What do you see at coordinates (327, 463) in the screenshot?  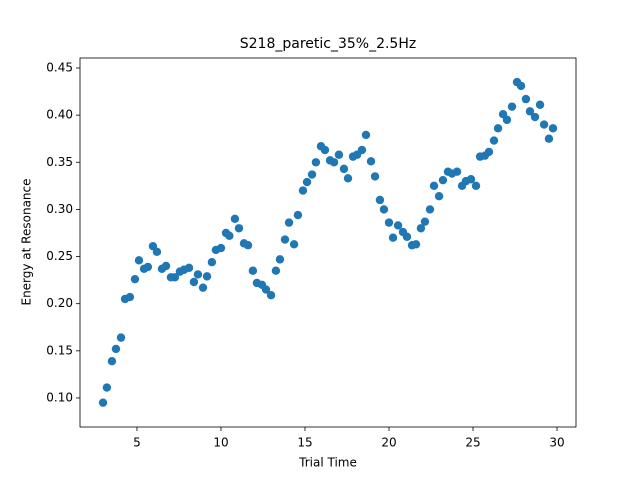 I see `x-axis-label: Trial Time` at bounding box center [327, 463].